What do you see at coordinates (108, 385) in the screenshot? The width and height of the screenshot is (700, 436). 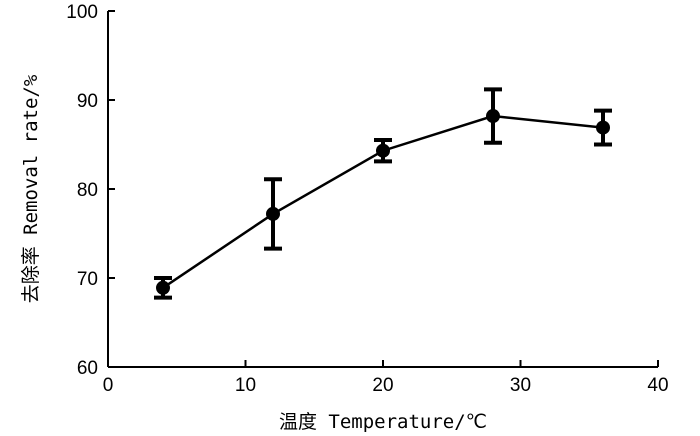 I see `x-tick-label: 0` at bounding box center [108, 385].